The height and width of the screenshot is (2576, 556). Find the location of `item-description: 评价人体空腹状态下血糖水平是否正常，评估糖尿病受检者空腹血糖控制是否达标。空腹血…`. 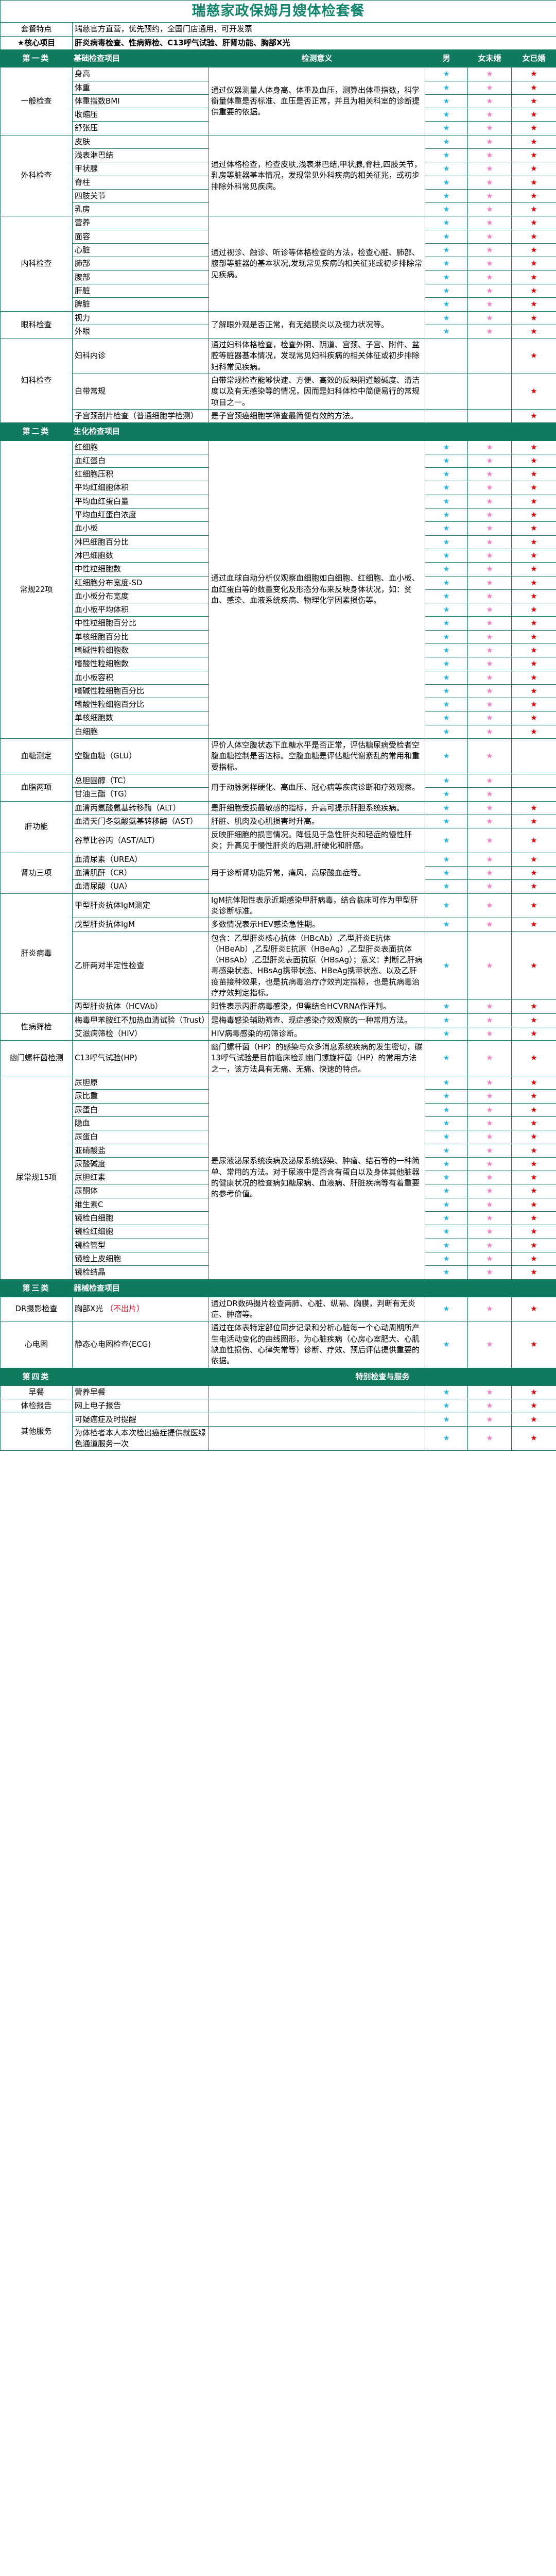

item-description: 评价人体空腹状态下血糖水平是否正常，评估糖尿病受检者空腹血糖控制是否达标。空腹血… is located at coordinates (316, 756).